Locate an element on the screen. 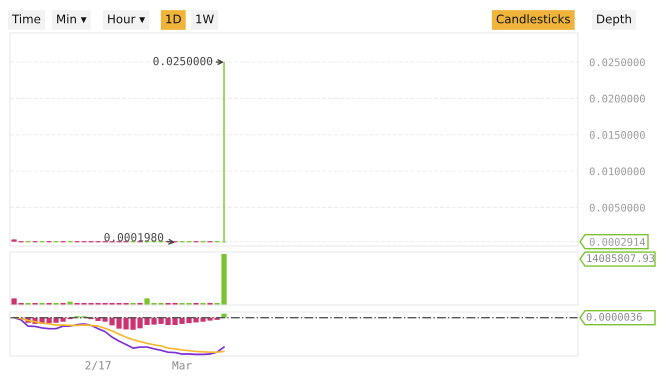 The width and height of the screenshot is (668, 382). y-tick-label: 0.0250000 is located at coordinates (617, 62).